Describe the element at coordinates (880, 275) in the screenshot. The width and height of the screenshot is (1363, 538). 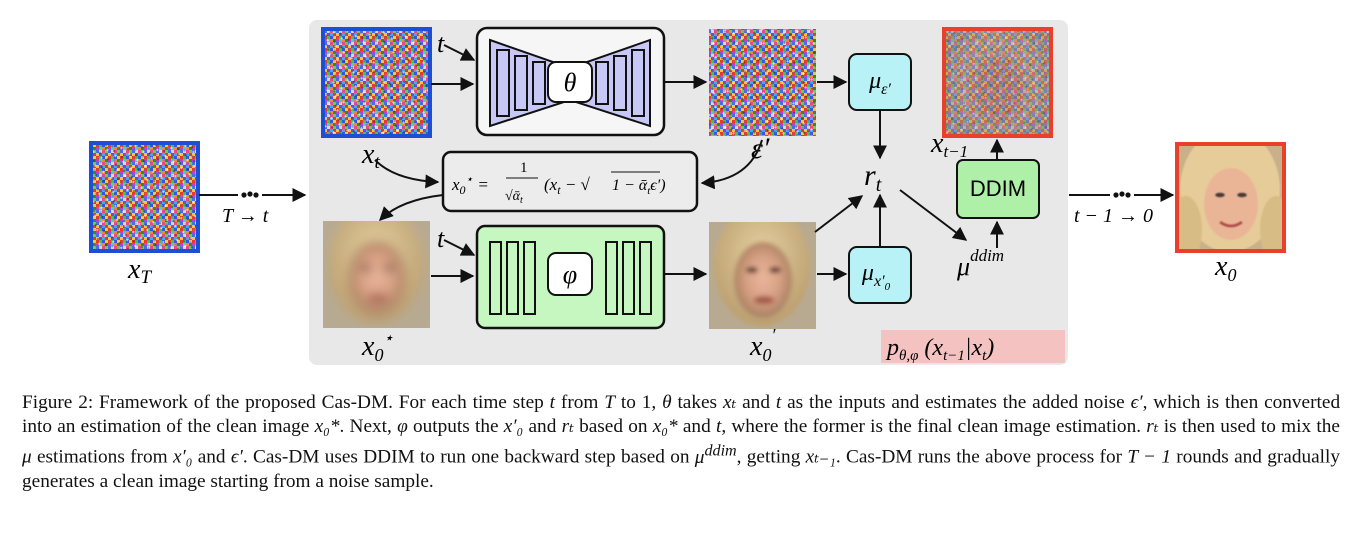
I see `mu-x0-box: μx′0` at that location.